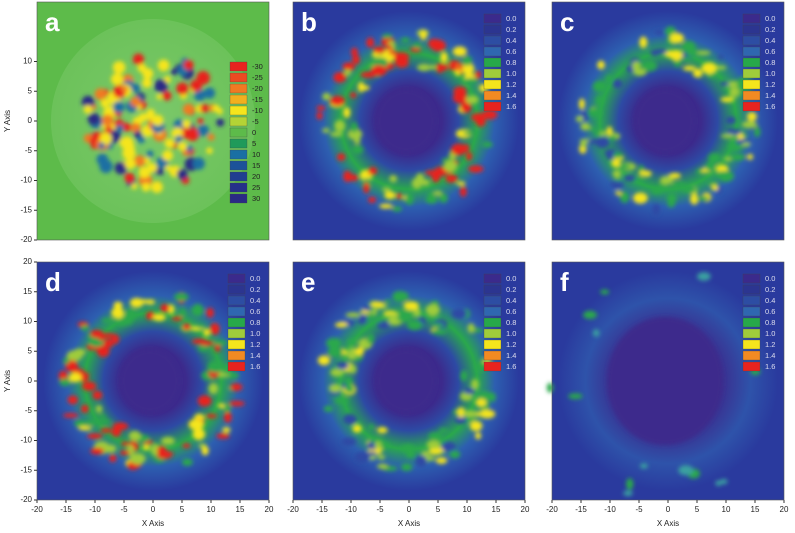 Image resolution: width=795 pixels, height=533 pixels. Describe the element at coordinates (567, 22) in the screenshot. I see `panel-letter: c` at that location.